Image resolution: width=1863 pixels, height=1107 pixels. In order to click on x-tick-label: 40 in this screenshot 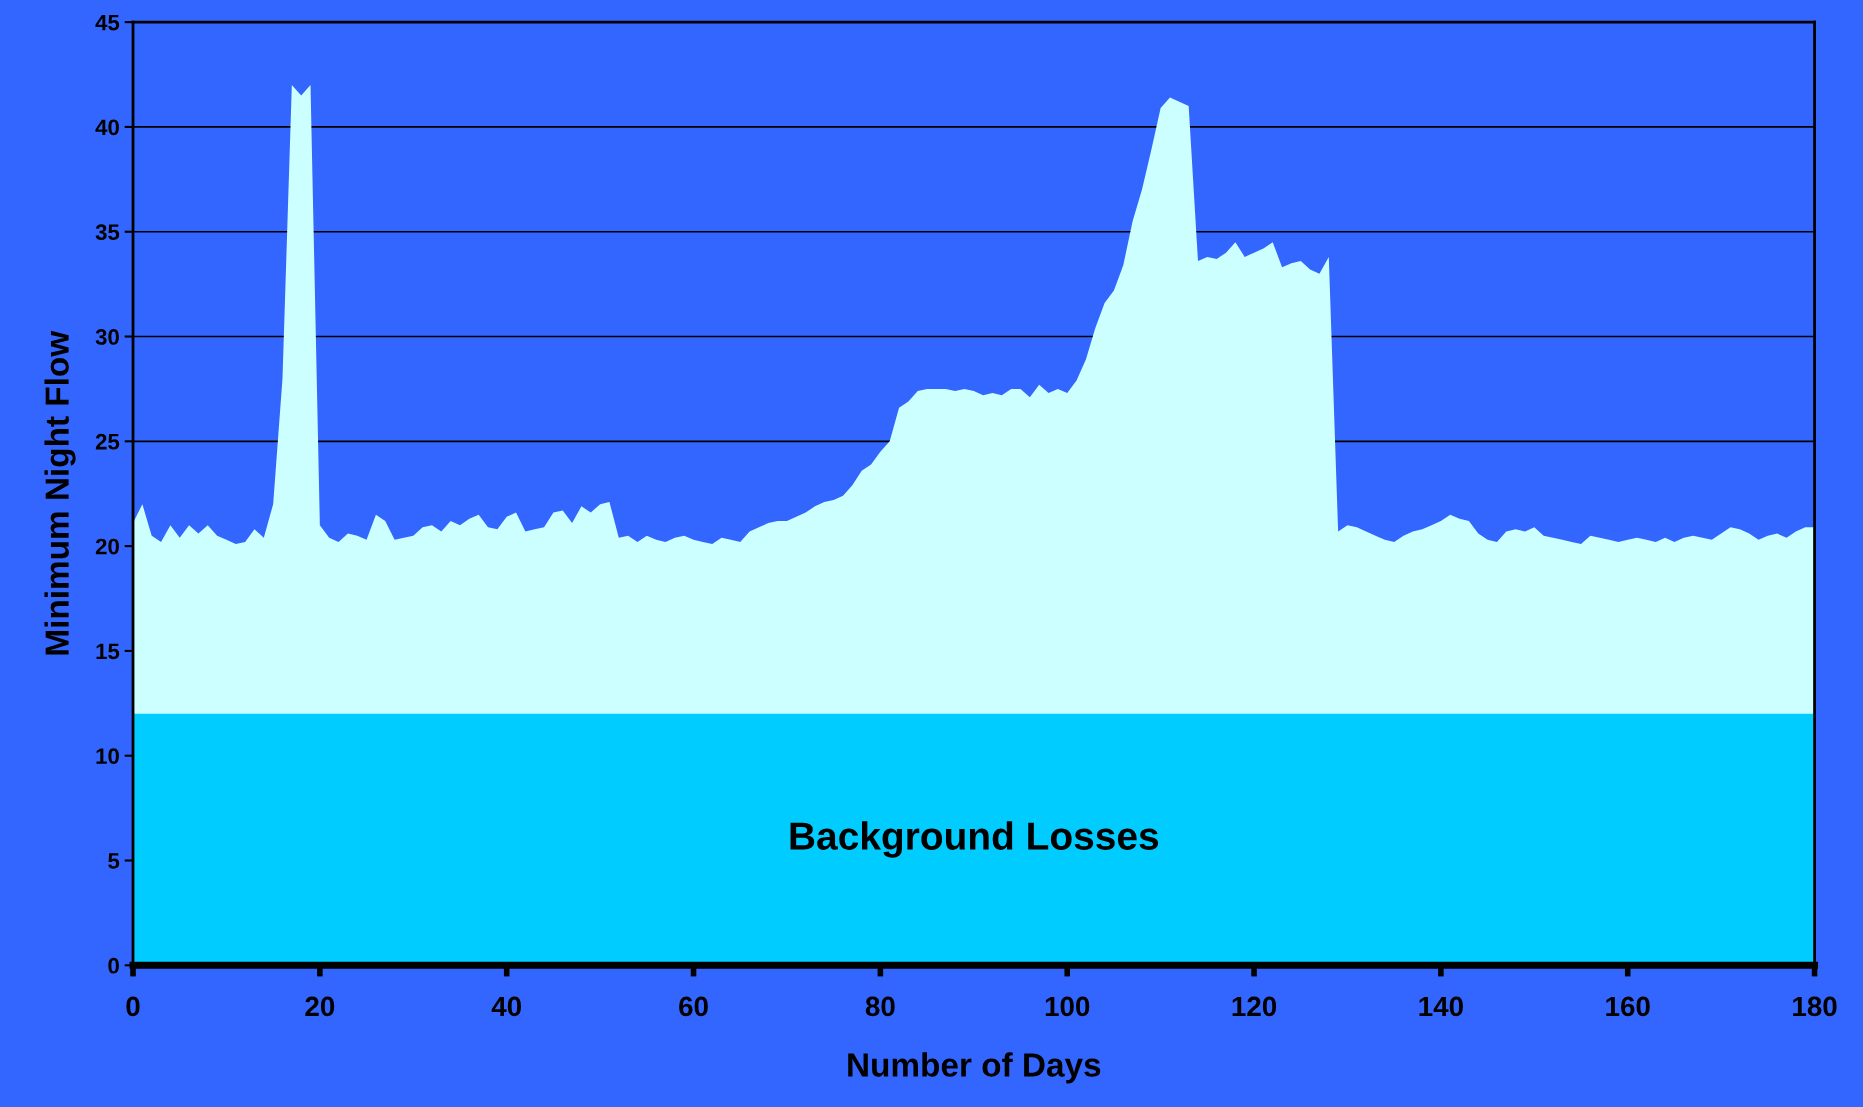, I will do `click(506, 1006)`.